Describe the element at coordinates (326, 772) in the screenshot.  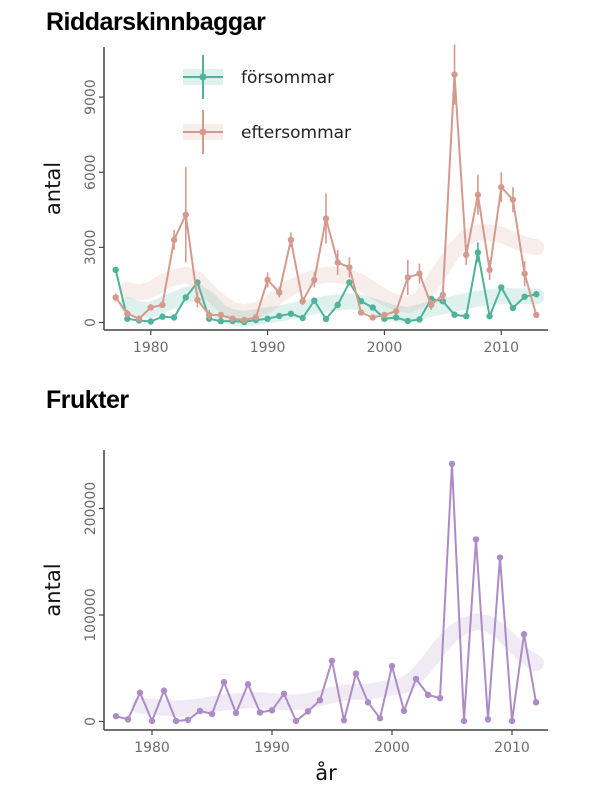
I see `x-axis-title: år` at that location.